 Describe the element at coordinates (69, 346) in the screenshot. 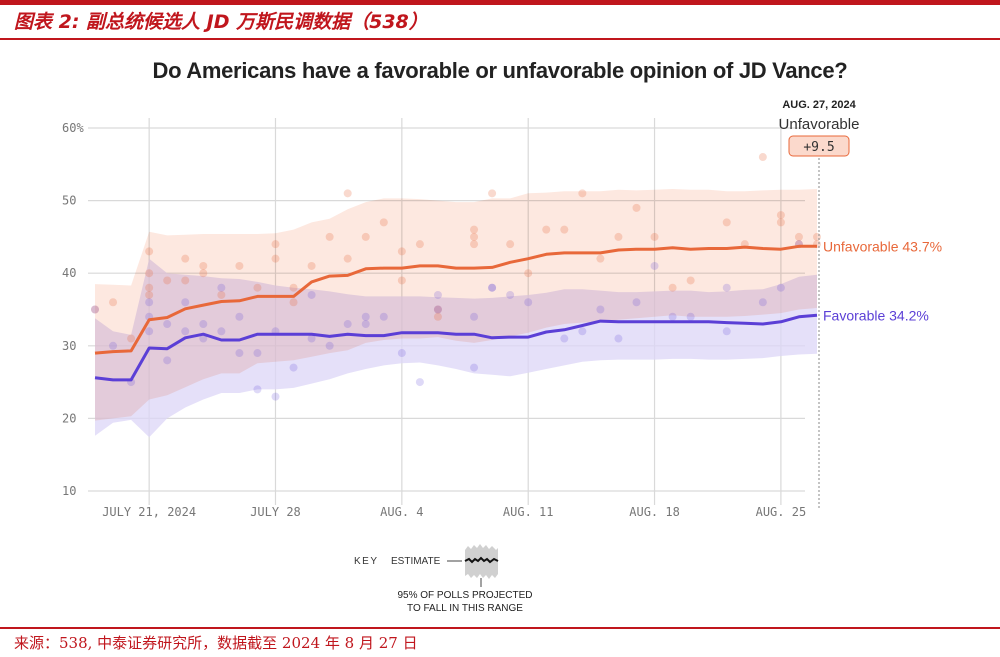

I see `y-tick-label: 30` at that location.